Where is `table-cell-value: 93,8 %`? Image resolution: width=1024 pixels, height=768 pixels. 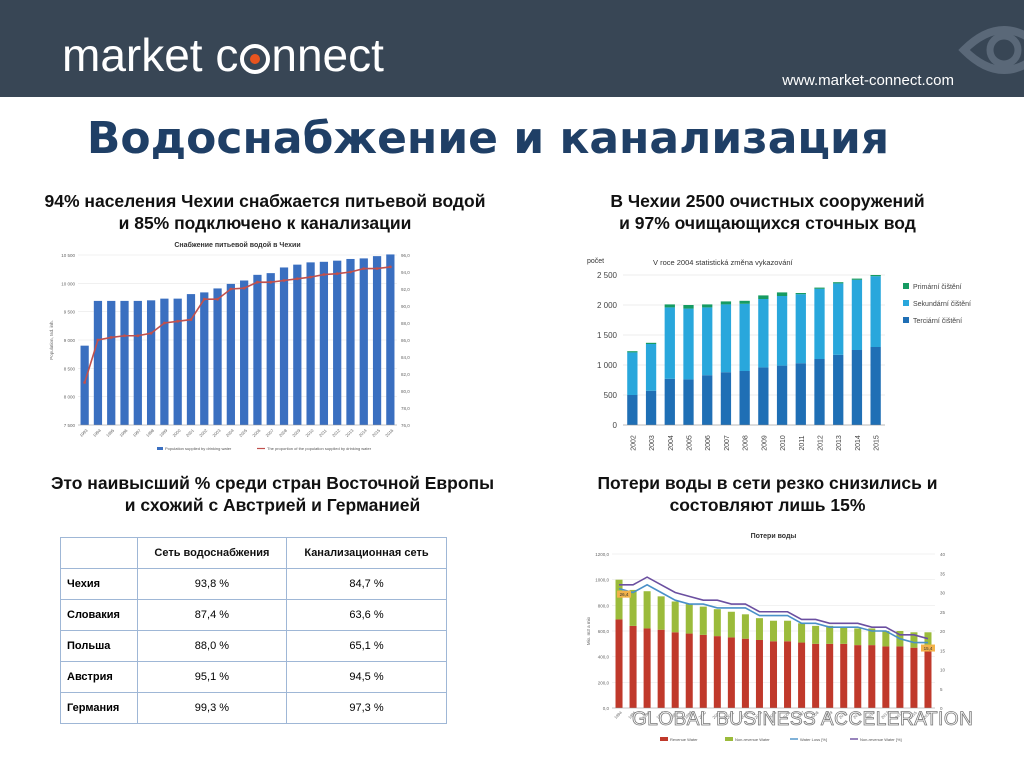
table-cell-value: 93,8 % is located at coordinates (211, 584).